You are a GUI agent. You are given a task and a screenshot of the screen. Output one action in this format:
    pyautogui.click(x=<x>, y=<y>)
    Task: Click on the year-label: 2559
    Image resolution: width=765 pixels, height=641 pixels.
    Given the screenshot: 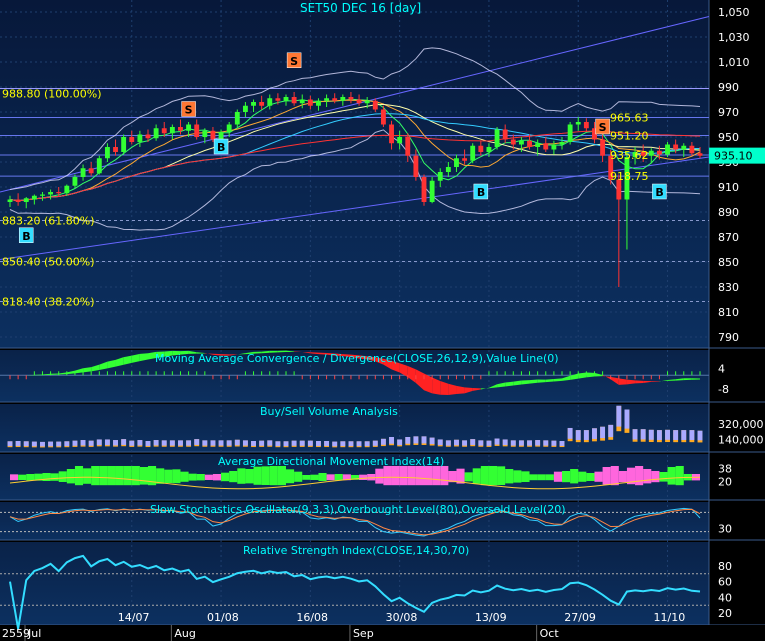 What is the action you would take?
    pyautogui.click(x=16, y=633)
    